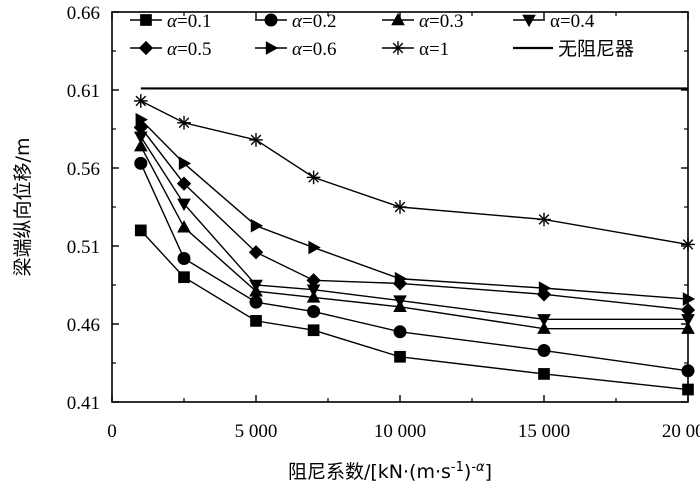 This screenshot has height=486, width=700. What do you see at coordinates (83, 91) in the screenshot?
I see `y-tick-label: 0.61` at bounding box center [83, 91].